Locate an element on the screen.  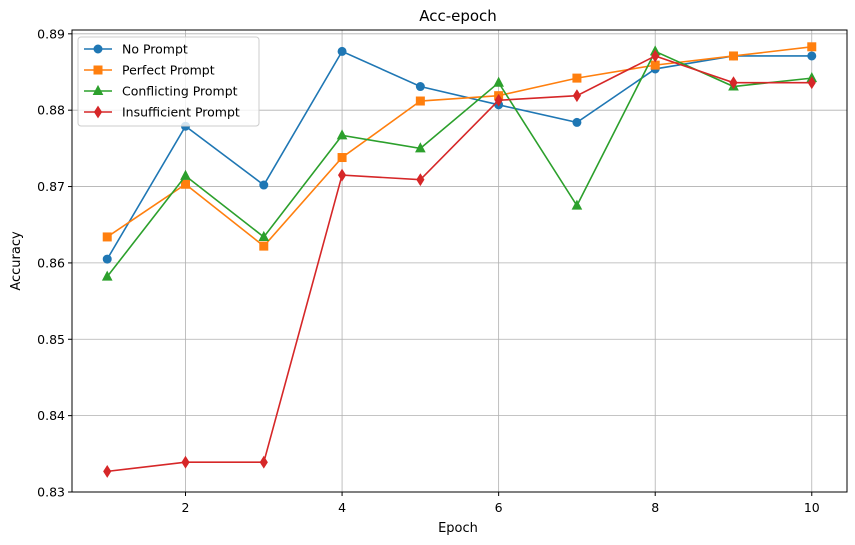
y-tick-label: 0.88 is located at coordinates (51, 110).